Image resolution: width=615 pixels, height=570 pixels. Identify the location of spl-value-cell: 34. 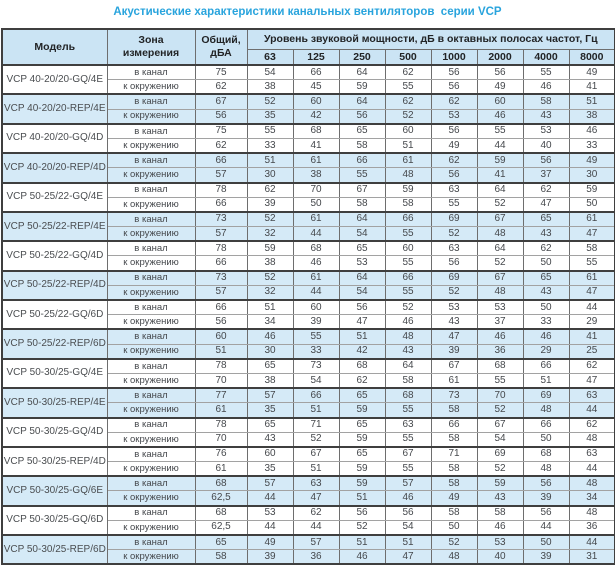
(591, 498).